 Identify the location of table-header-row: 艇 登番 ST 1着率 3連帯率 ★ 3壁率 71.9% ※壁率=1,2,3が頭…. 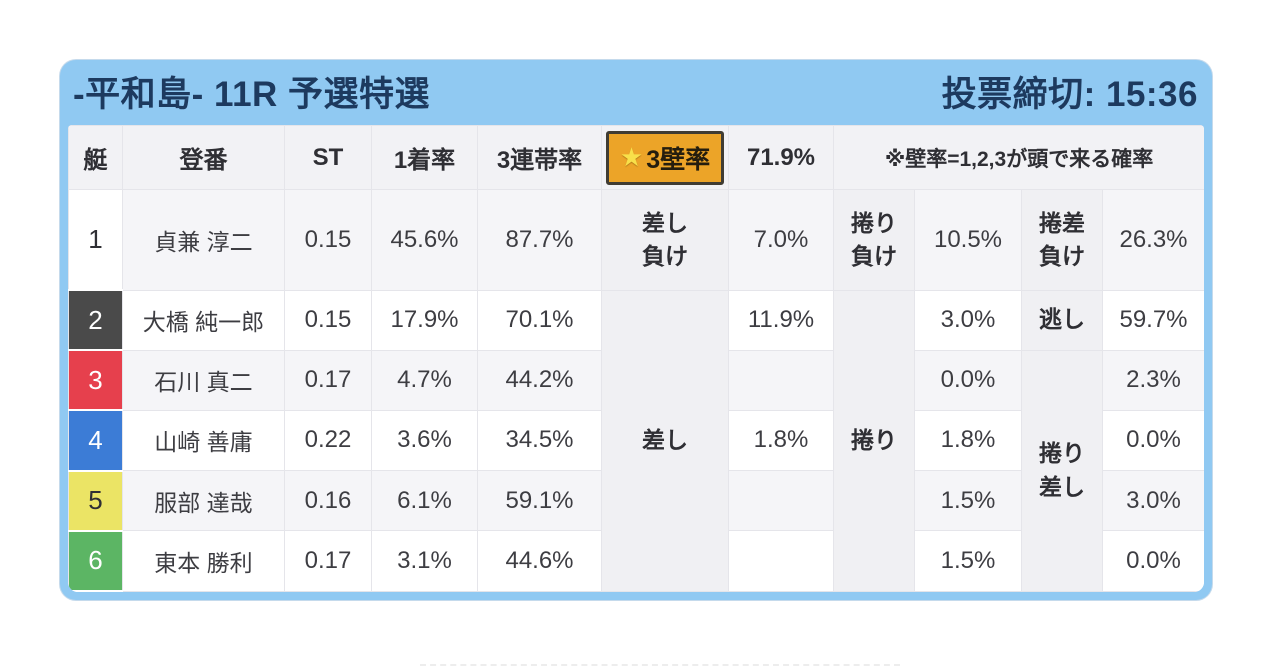
(636, 158).